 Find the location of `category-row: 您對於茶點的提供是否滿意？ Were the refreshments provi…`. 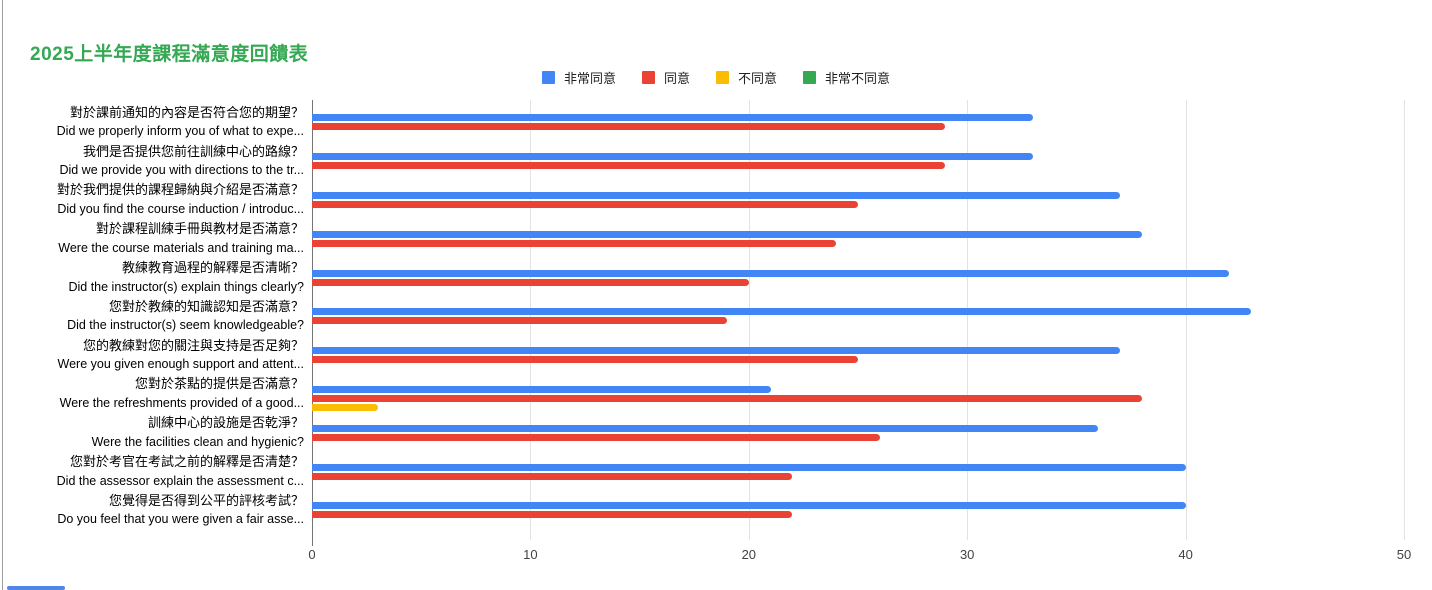

category-row: 您對於茶點的提供是否滿意？ Were the refreshments provi… is located at coordinates (702, 394).